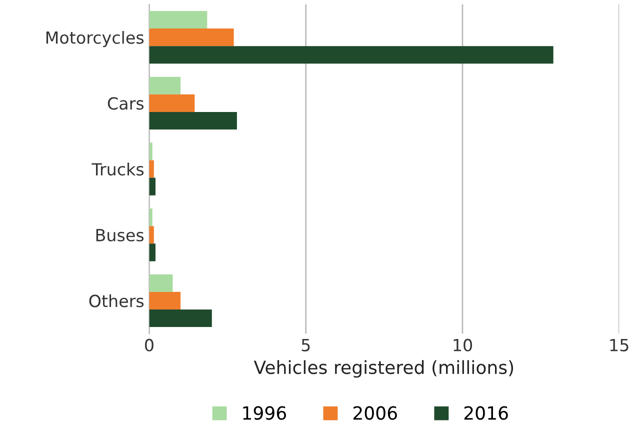 This screenshot has width=635, height=439. I want to click on legend-label: 2006, so click(375, 413).